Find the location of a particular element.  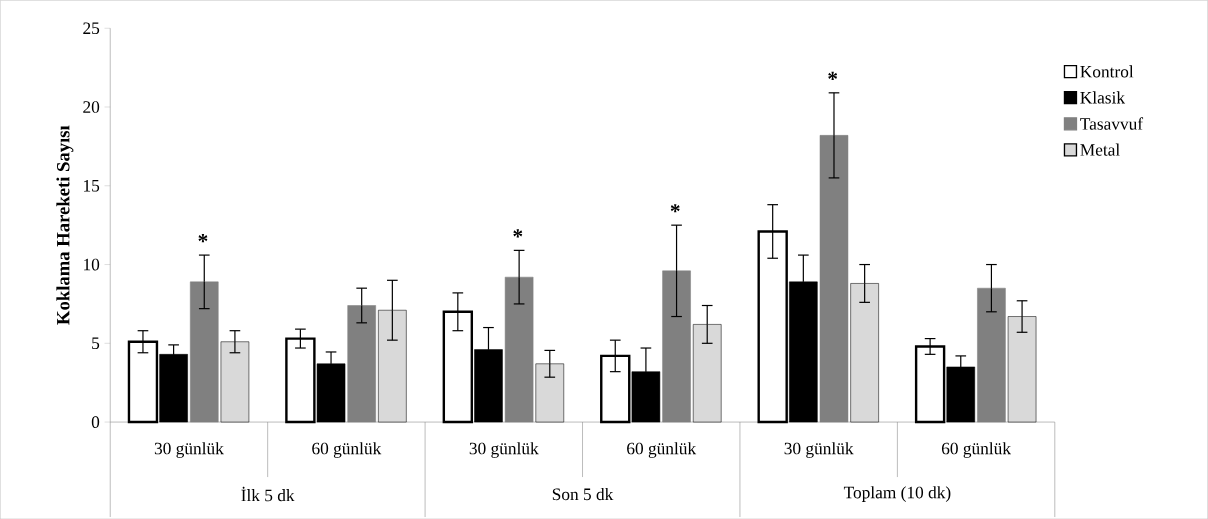

y-tick-label: 10 is located at coordinates (92, 264).